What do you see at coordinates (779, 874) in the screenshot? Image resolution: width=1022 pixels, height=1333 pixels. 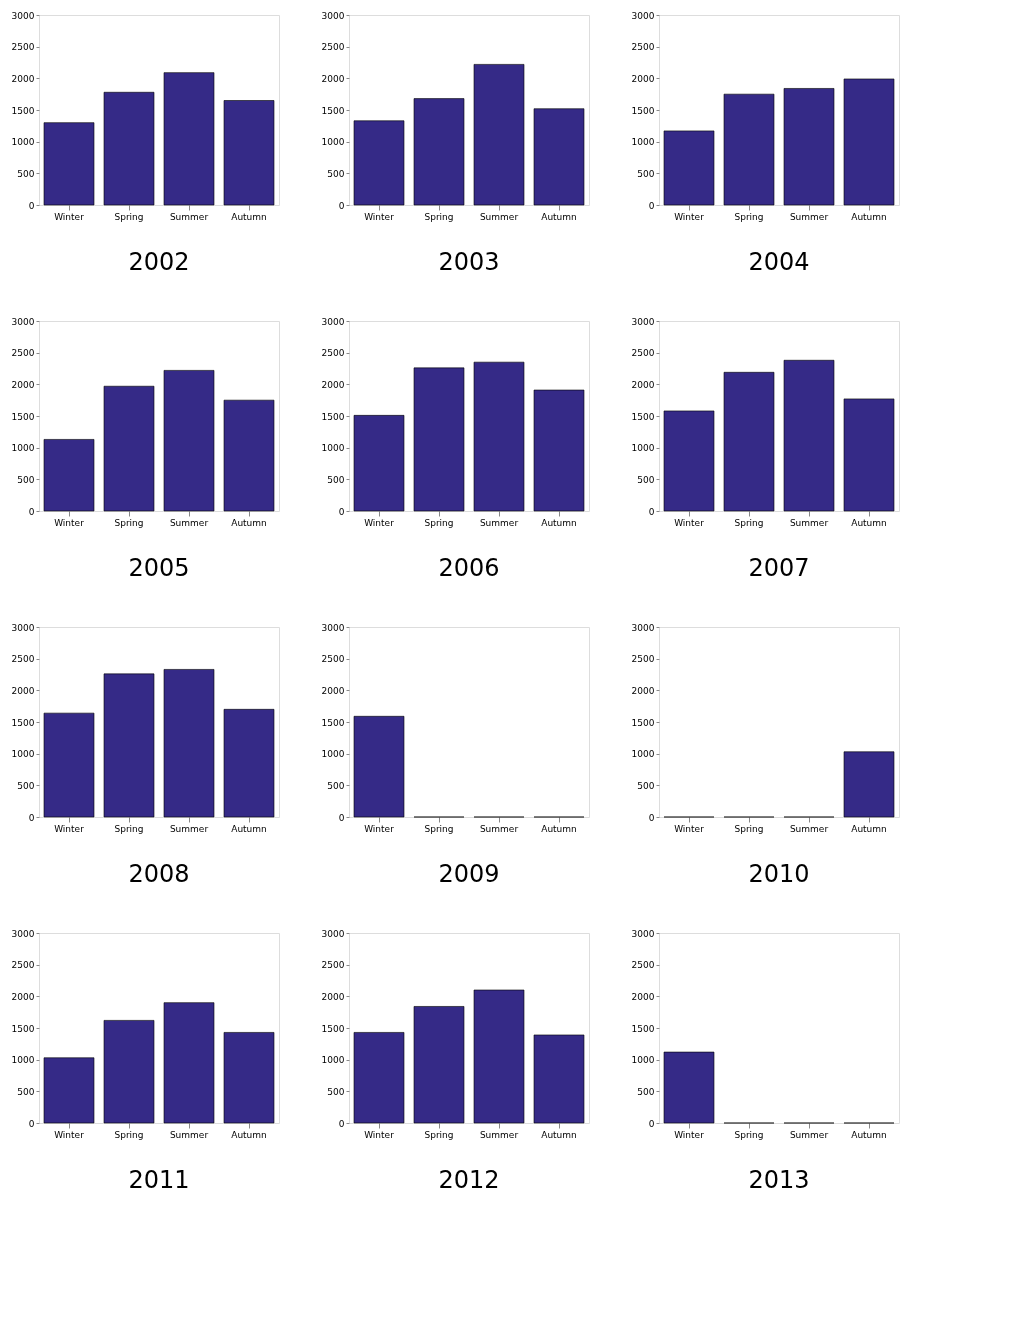 I see `text: 2010` at bounding box center [779, 874].